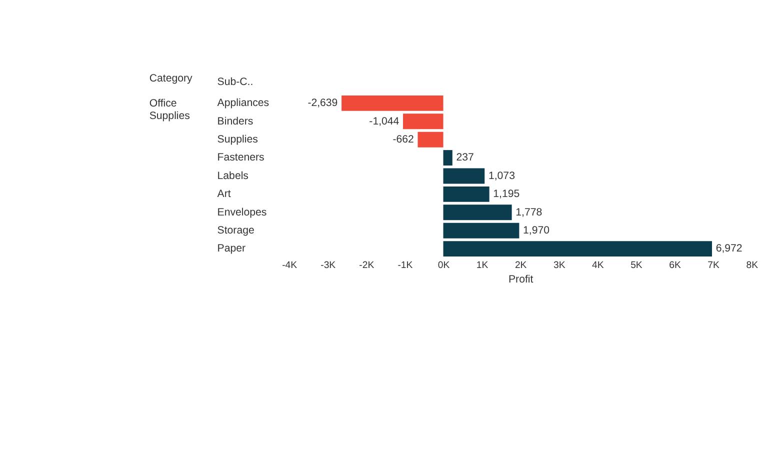 The width and height of the screenshot is (768, 453). Describe the element at coordinates (237, 139) in the screenshot. I see `y-tick-label: Supplies` at that location.